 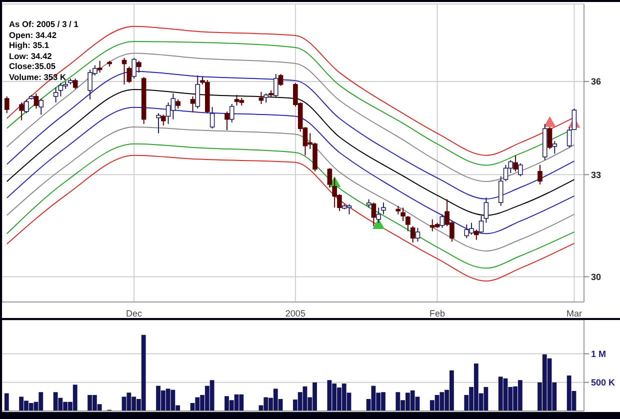 What do you see at coordinates (295, 313) in the screenshot?
I see `x-tick-label: 2005` at bounding box center [295, 313].